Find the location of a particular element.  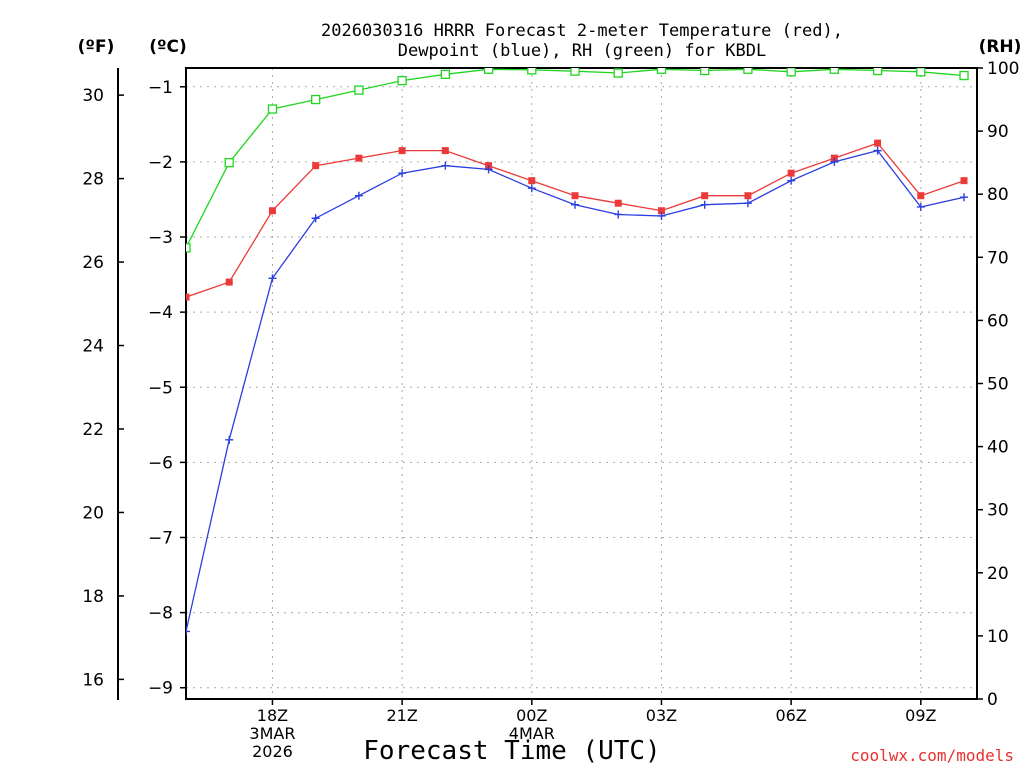

x-axis-label: Forecast Time (UTC) is located at coordinates (511, 751).